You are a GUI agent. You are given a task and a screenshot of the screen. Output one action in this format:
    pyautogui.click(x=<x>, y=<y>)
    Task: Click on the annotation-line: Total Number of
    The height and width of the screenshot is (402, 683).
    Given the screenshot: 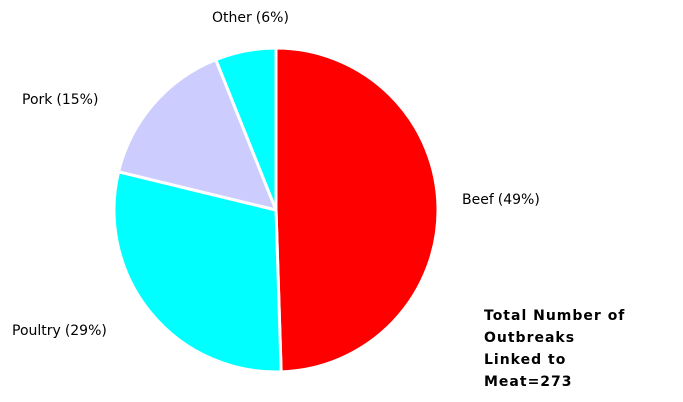 What is the action you would take?
    pyautogui.click(x=554, y=316)
    